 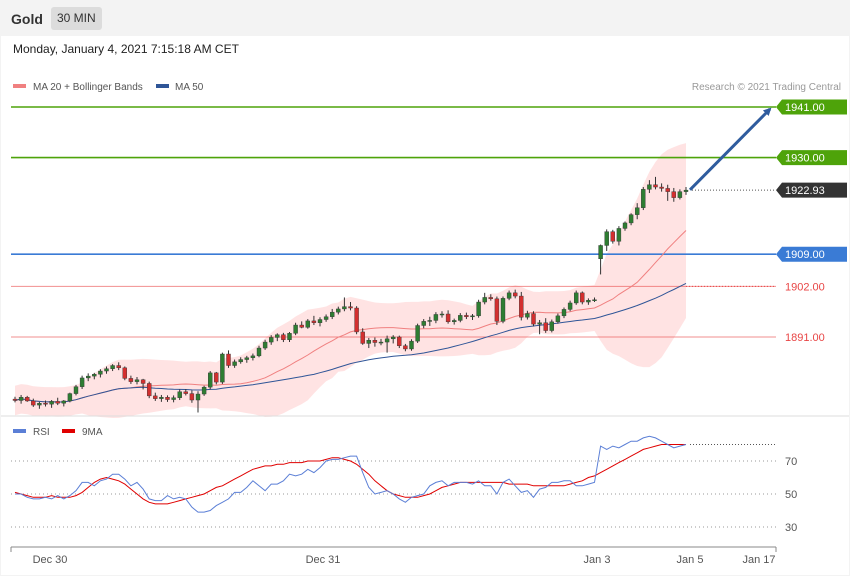 What do you see at coordinates (805, 287) in the screenshot?
I see `level-label: 1902.00` at bounding box center [805, 287].